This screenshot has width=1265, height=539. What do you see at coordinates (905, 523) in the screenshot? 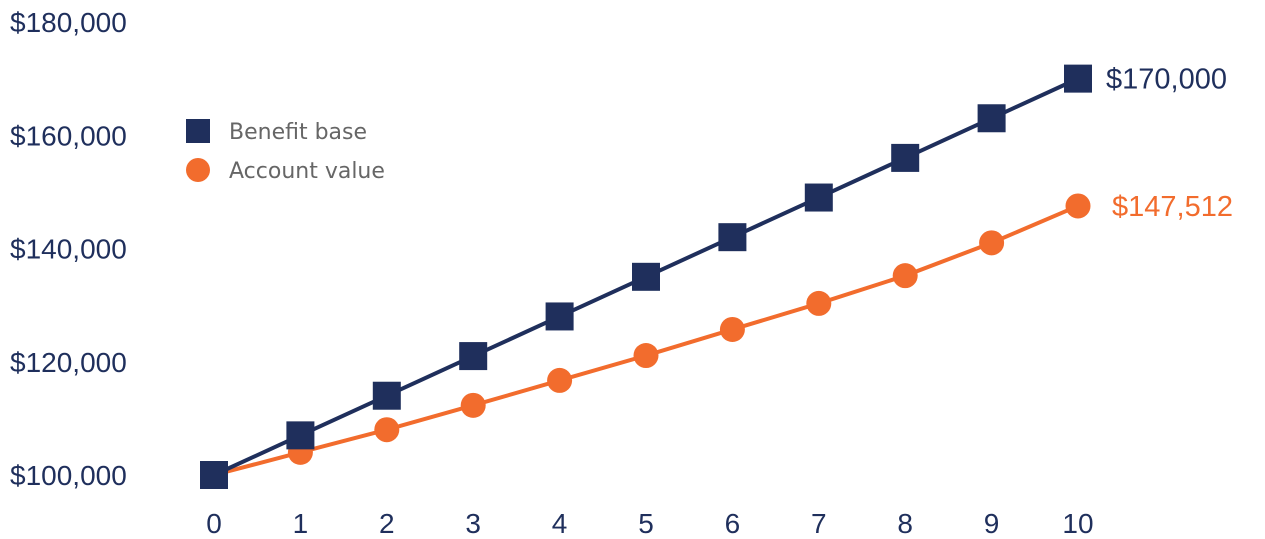
I see `x-tick-label: 8` at bounding box center [905, 523].